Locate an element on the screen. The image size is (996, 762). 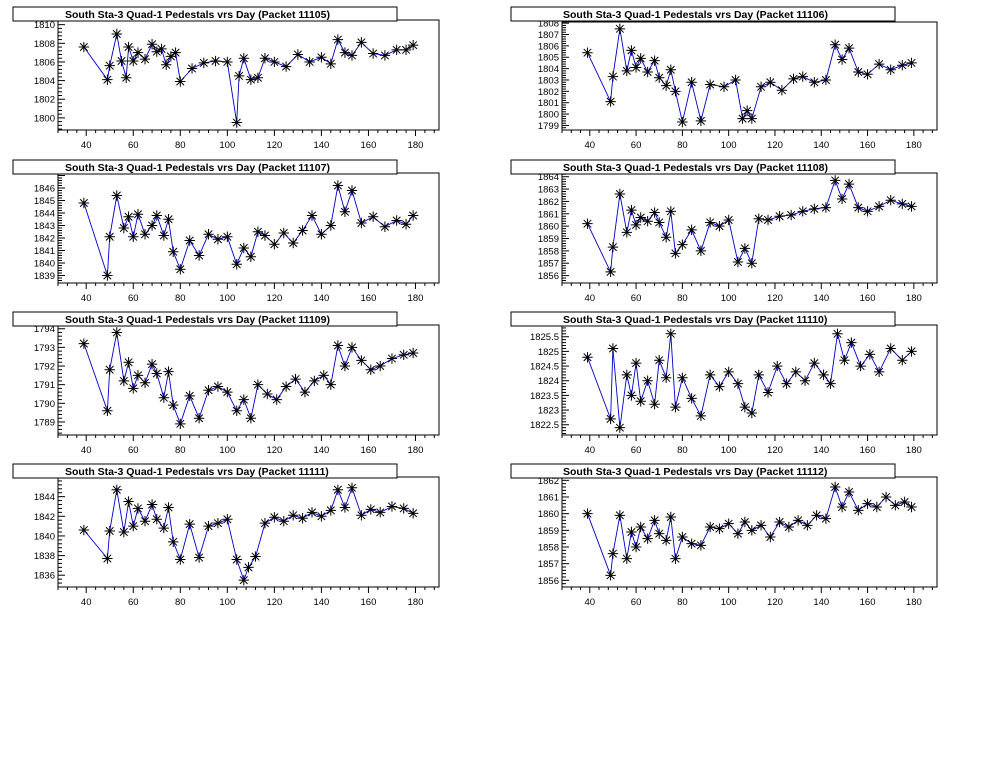
y-tick-label: 1792 is located at coordinates (44, 367).